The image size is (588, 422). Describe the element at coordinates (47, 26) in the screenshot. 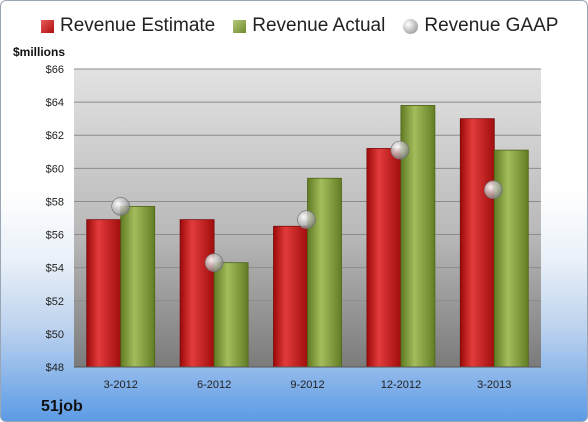

I see `legend-swatch-estimate` at that location.